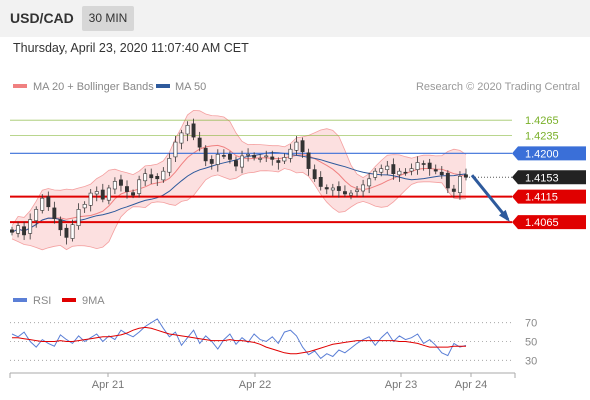 This screenshot has height=400, width=590. I want to click on legend-swatch-ma20, so click(20, 86).